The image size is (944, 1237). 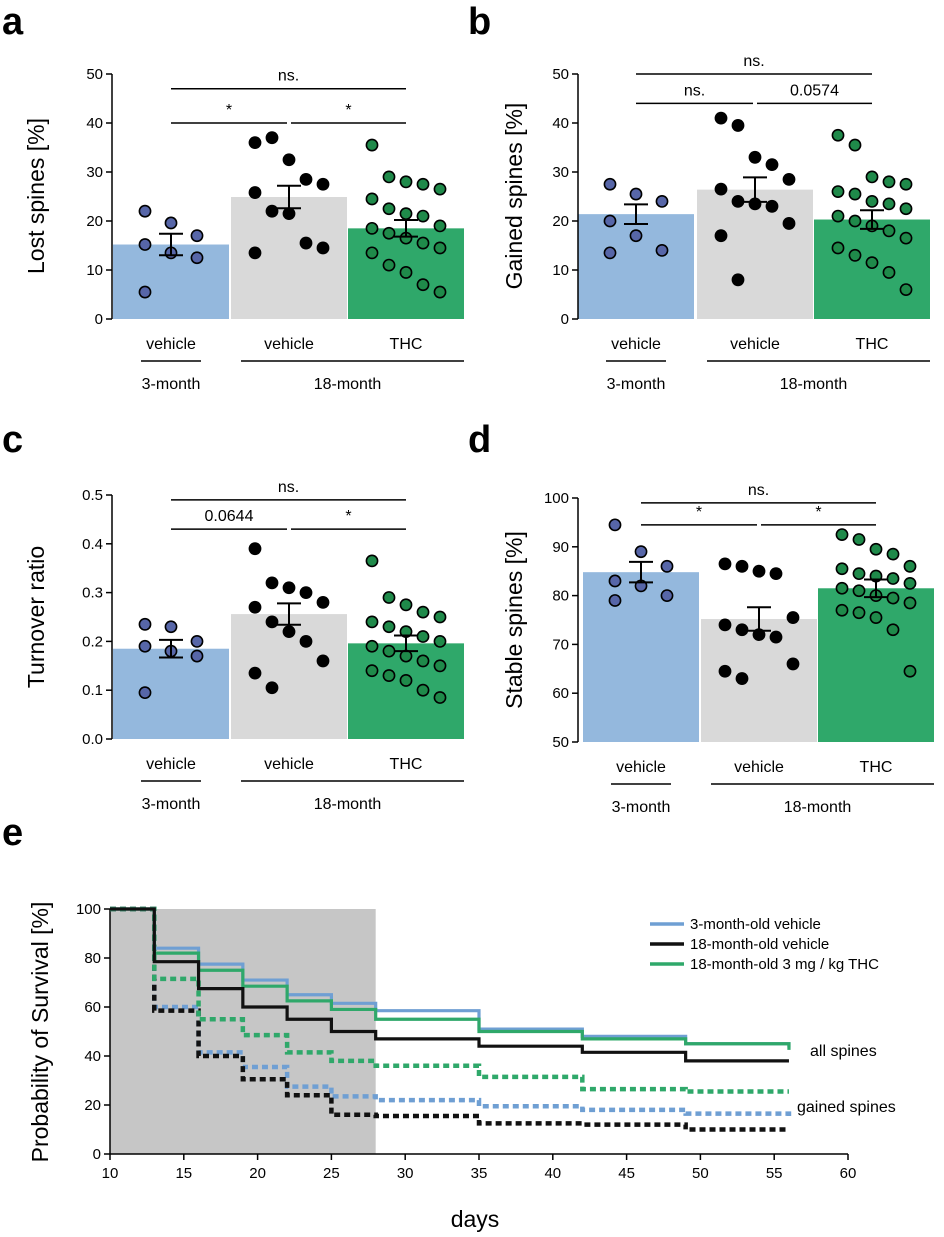 What do you see at coordinates (479, 22) in the screenshot?
I see `panel-b-label: b` at bounding box center [479, 22].